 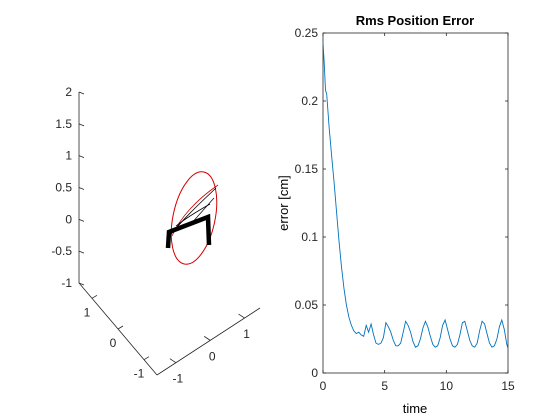 I want to click on y-tick-label: 0.15, so click(x=307, y=169).